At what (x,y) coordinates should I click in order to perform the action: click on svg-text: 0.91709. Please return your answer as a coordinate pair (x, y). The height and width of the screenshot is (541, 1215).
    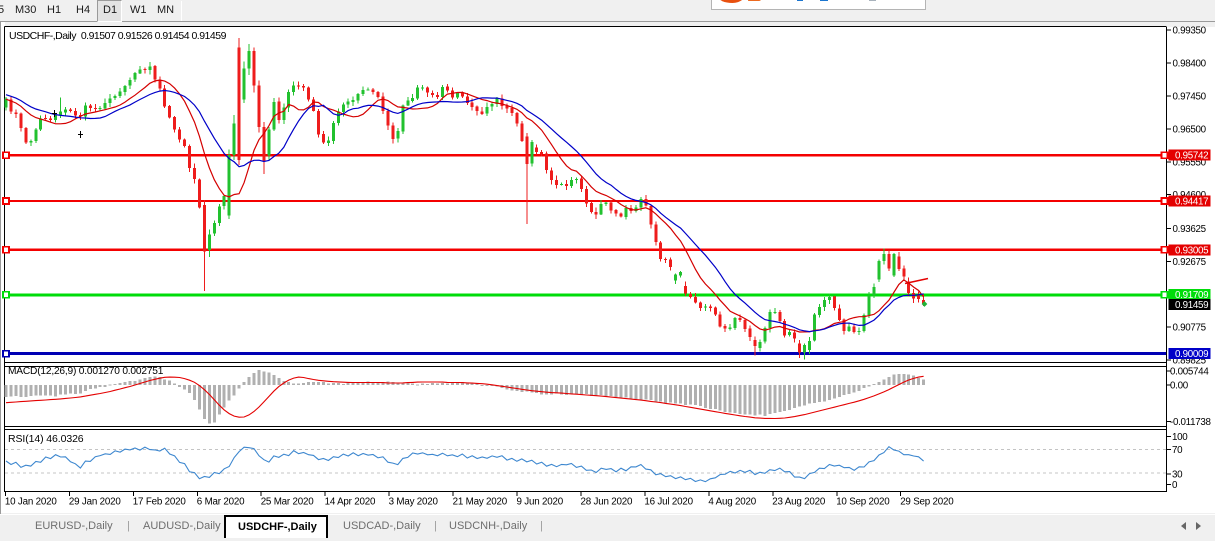
    Looking at the image, I should click on (1191, 295).